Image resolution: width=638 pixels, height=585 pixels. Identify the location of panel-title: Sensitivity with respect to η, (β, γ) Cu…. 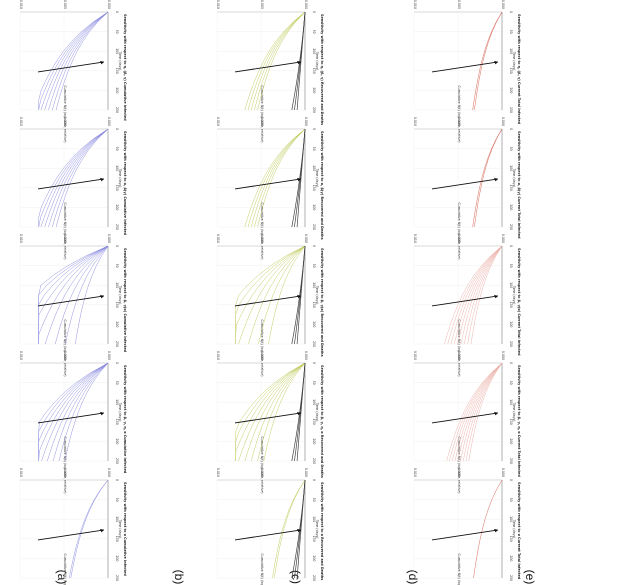
(519, 69).